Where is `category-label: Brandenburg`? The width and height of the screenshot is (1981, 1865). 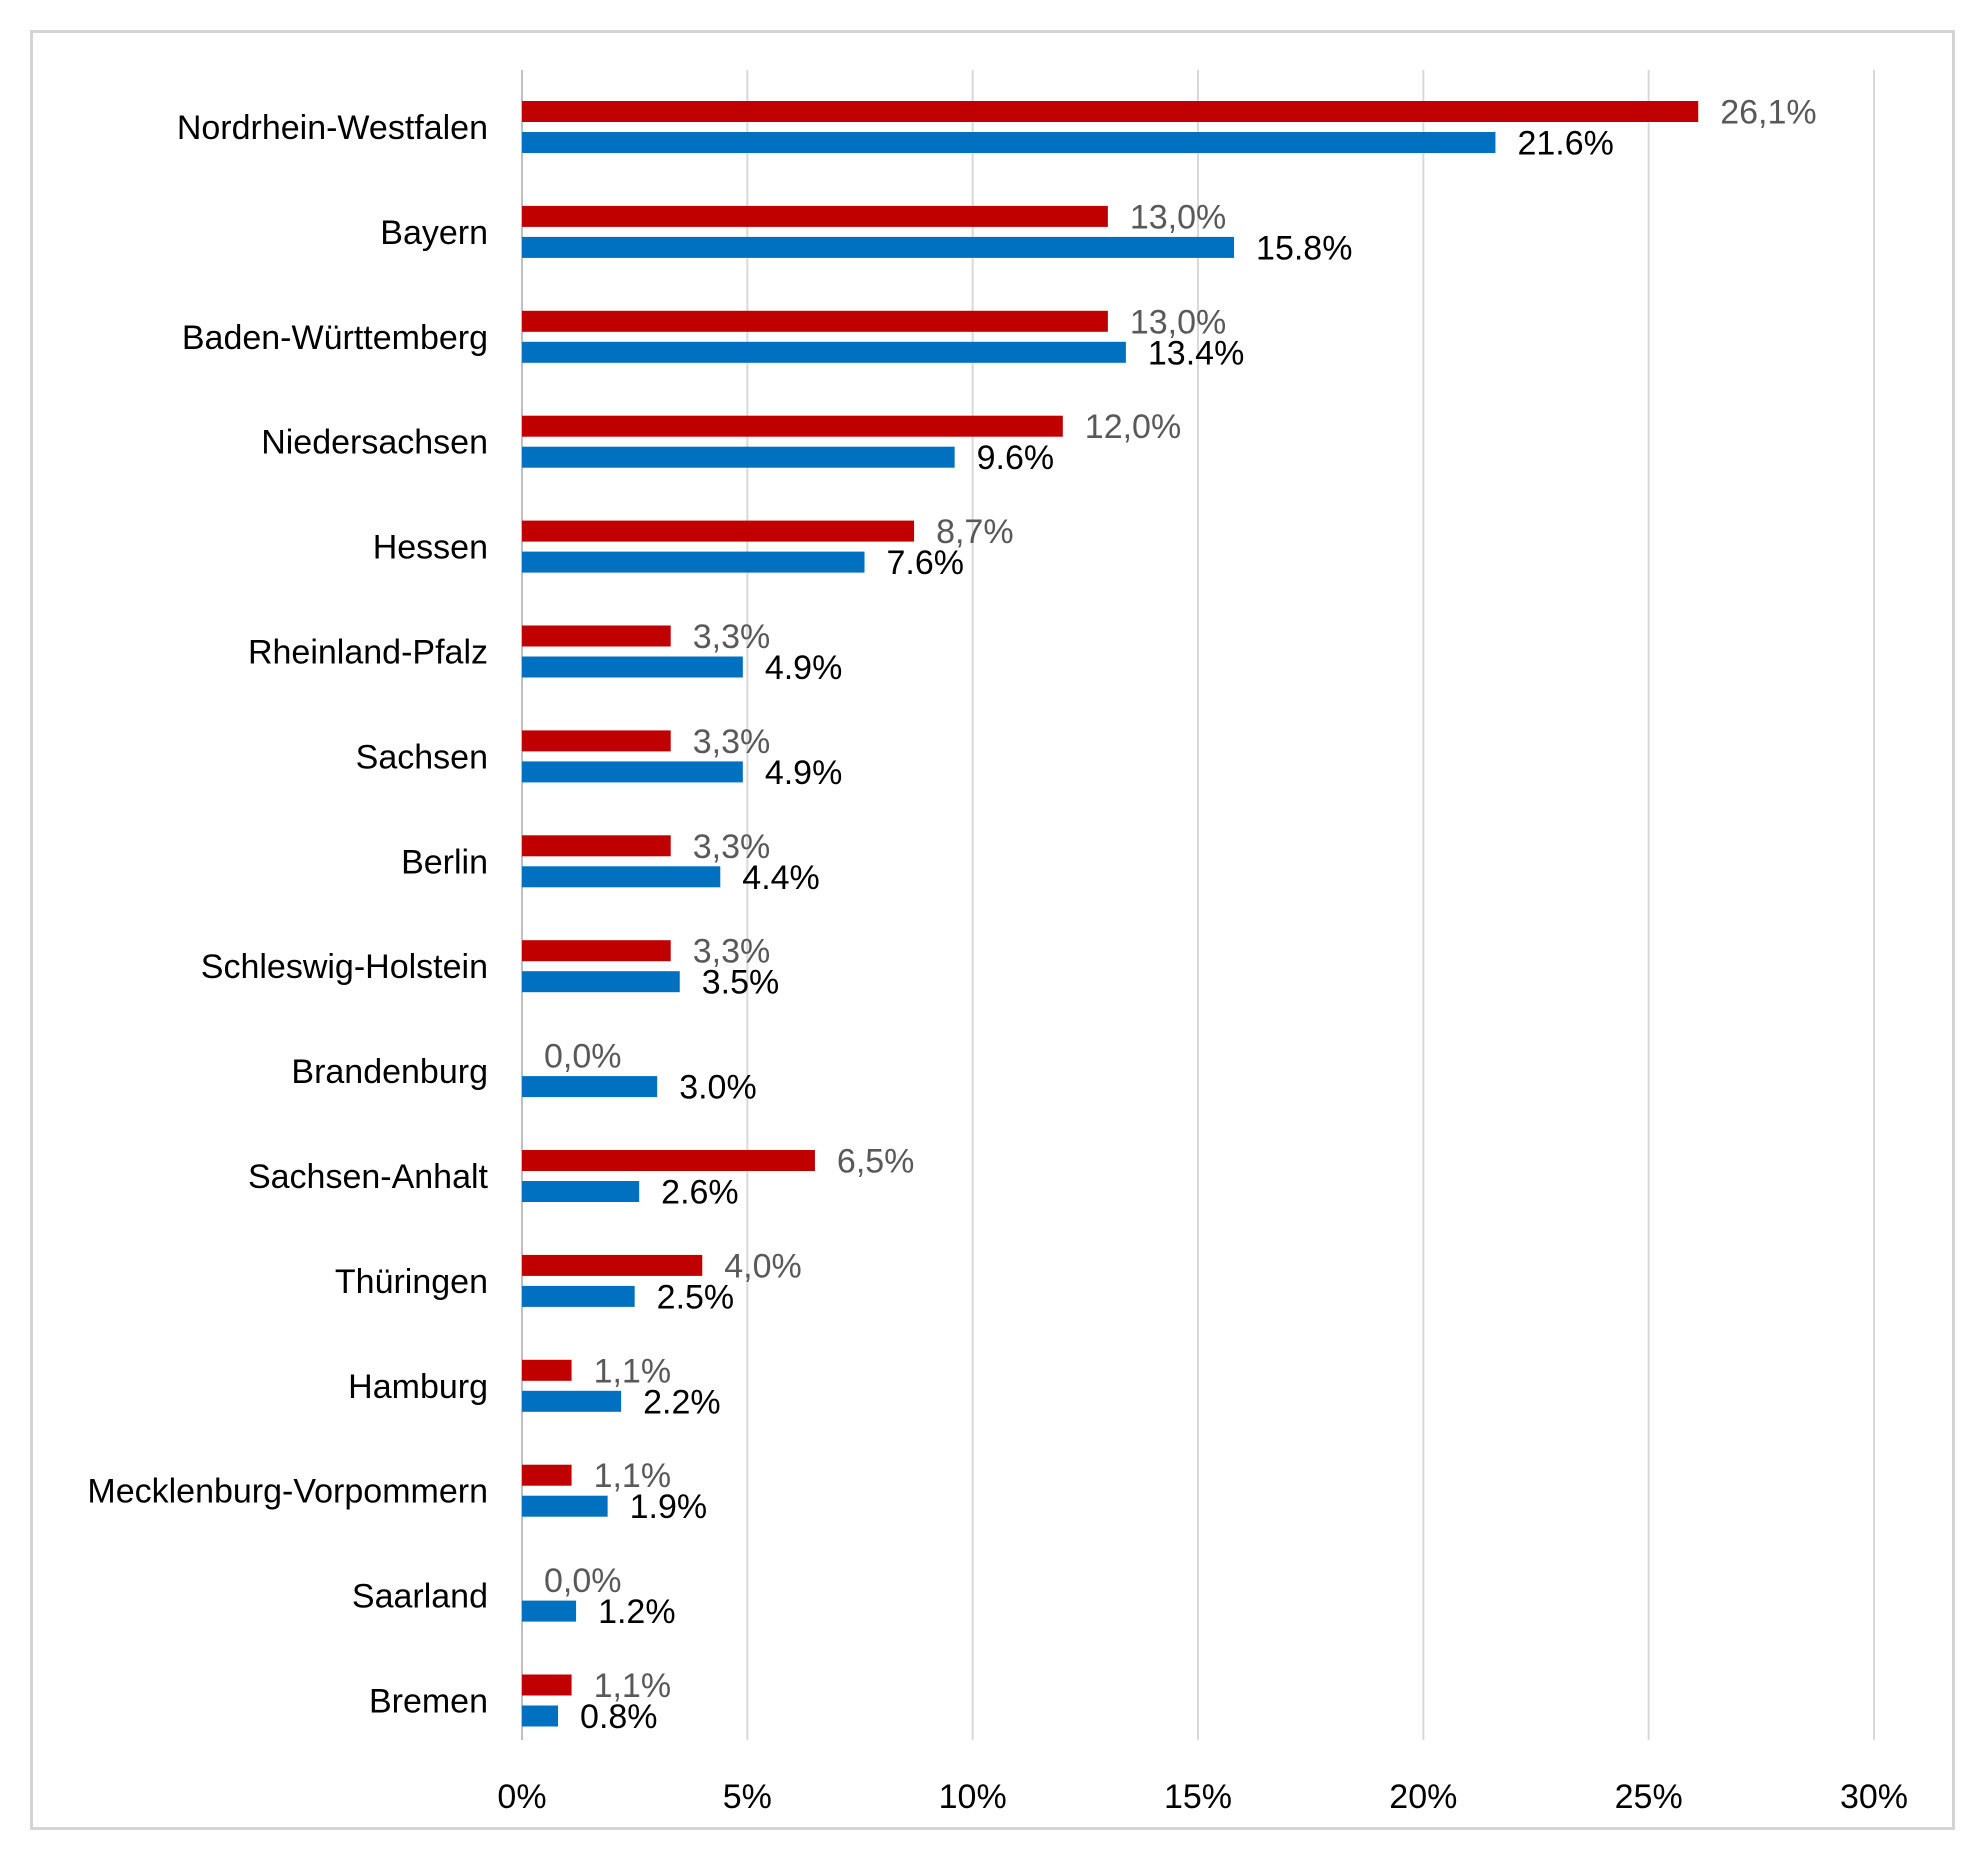
category-label: Brandenburg is located at coordinates (389, 1072).